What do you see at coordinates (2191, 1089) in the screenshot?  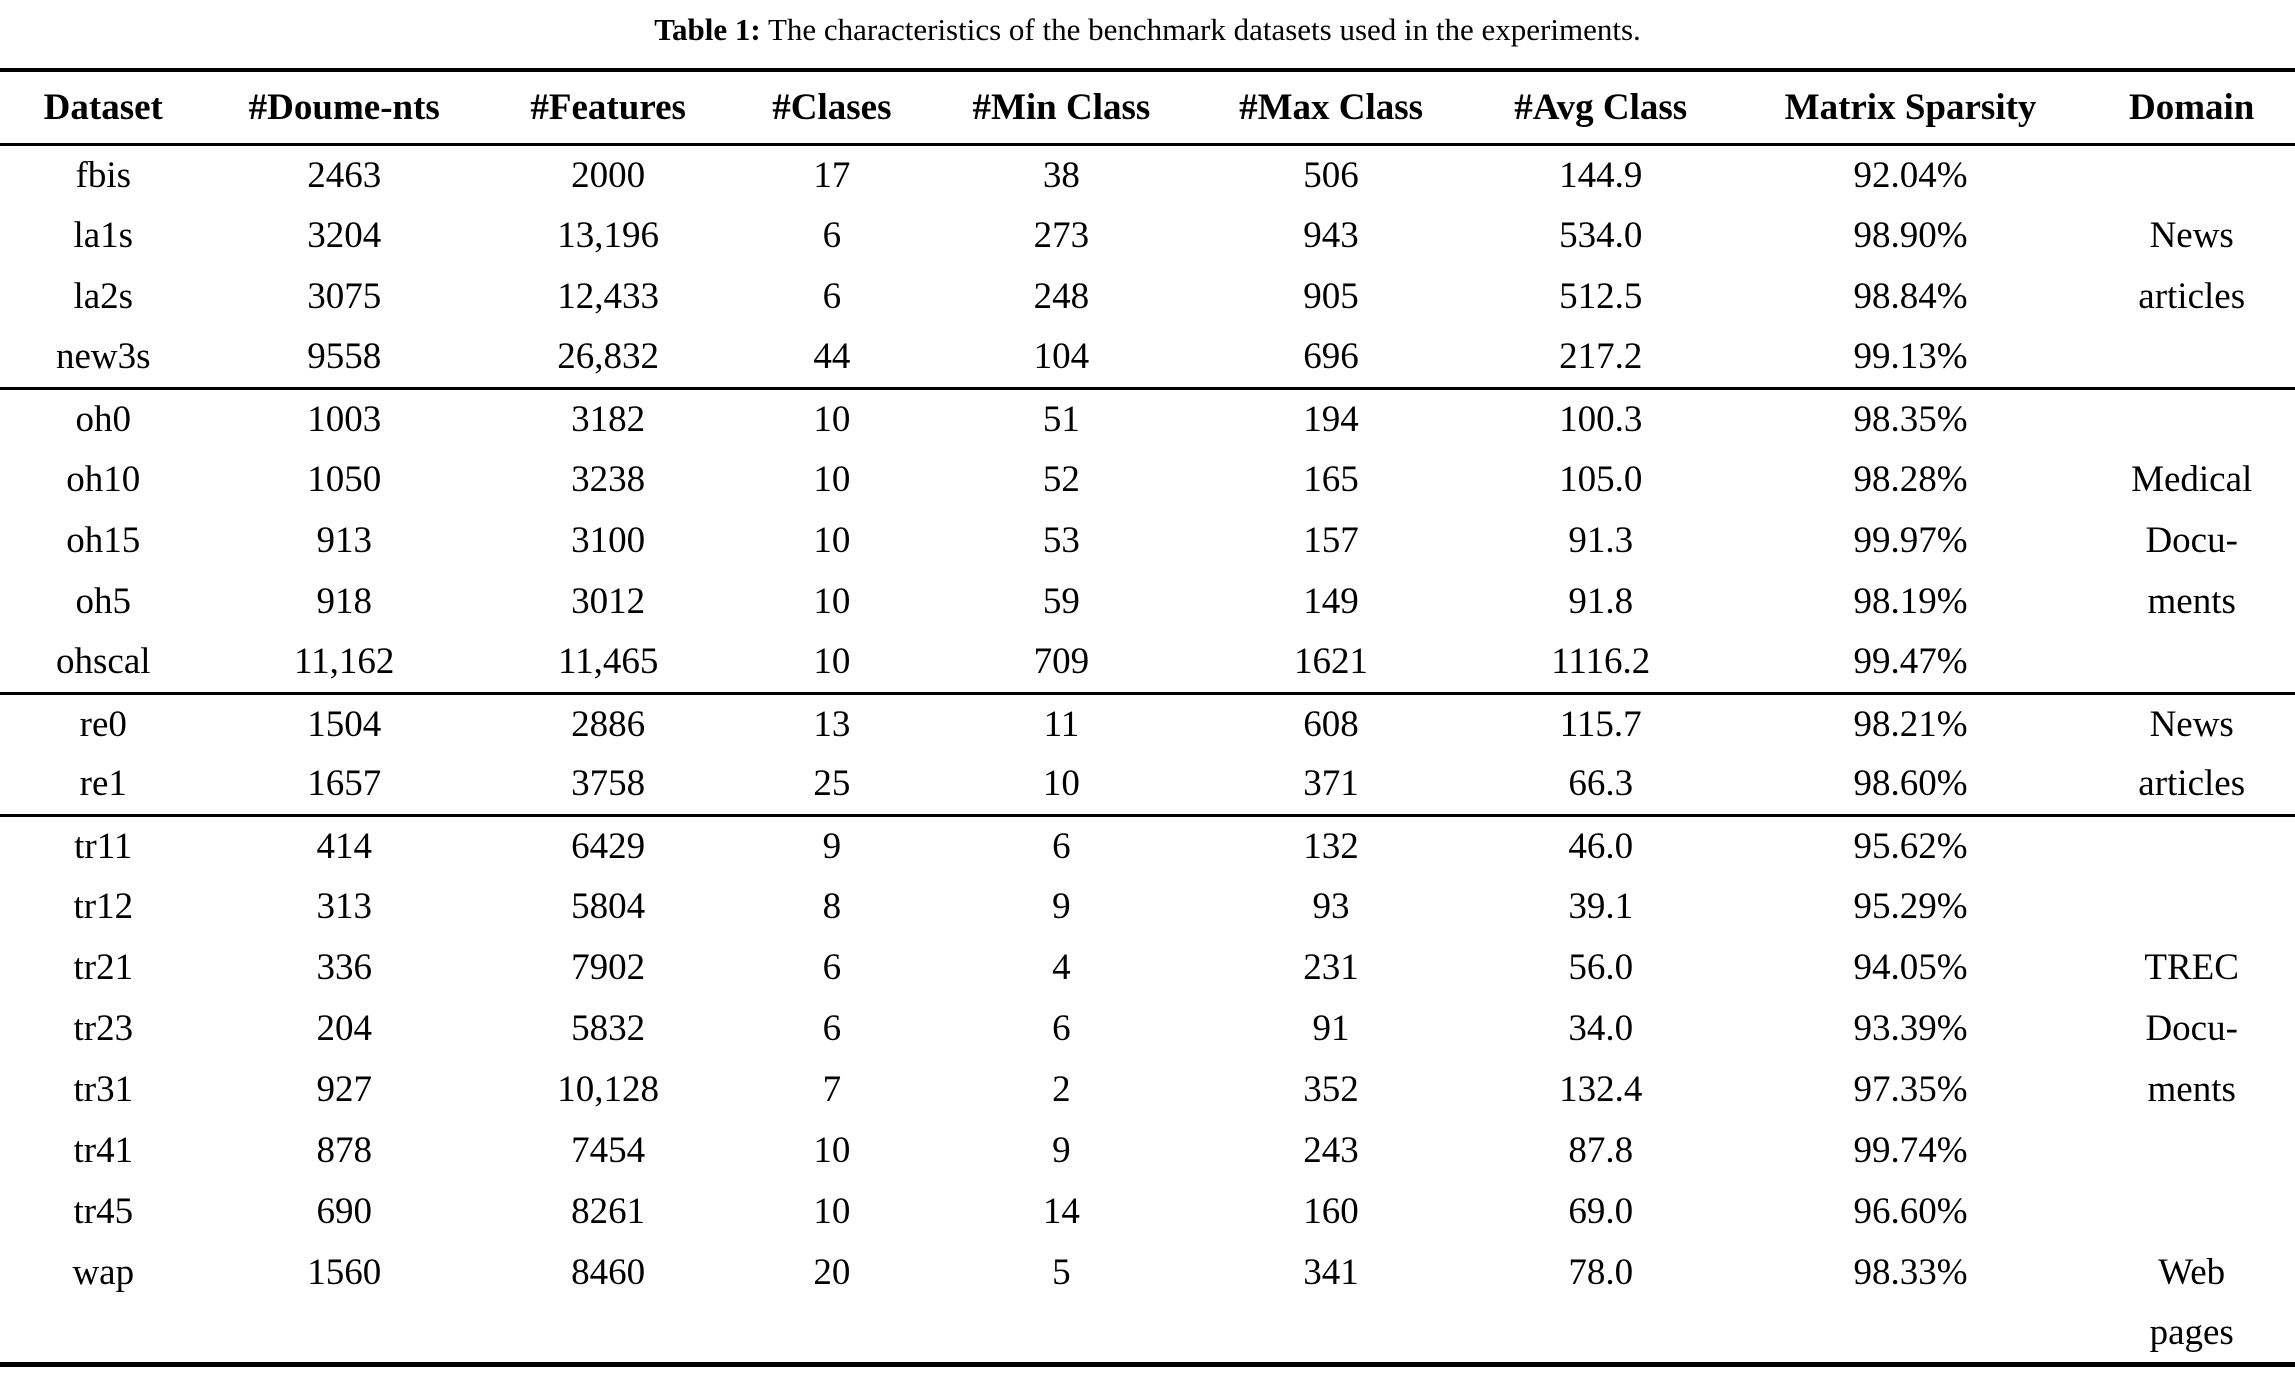 I see `cell: ments` at bounding box center [2191, 1089].